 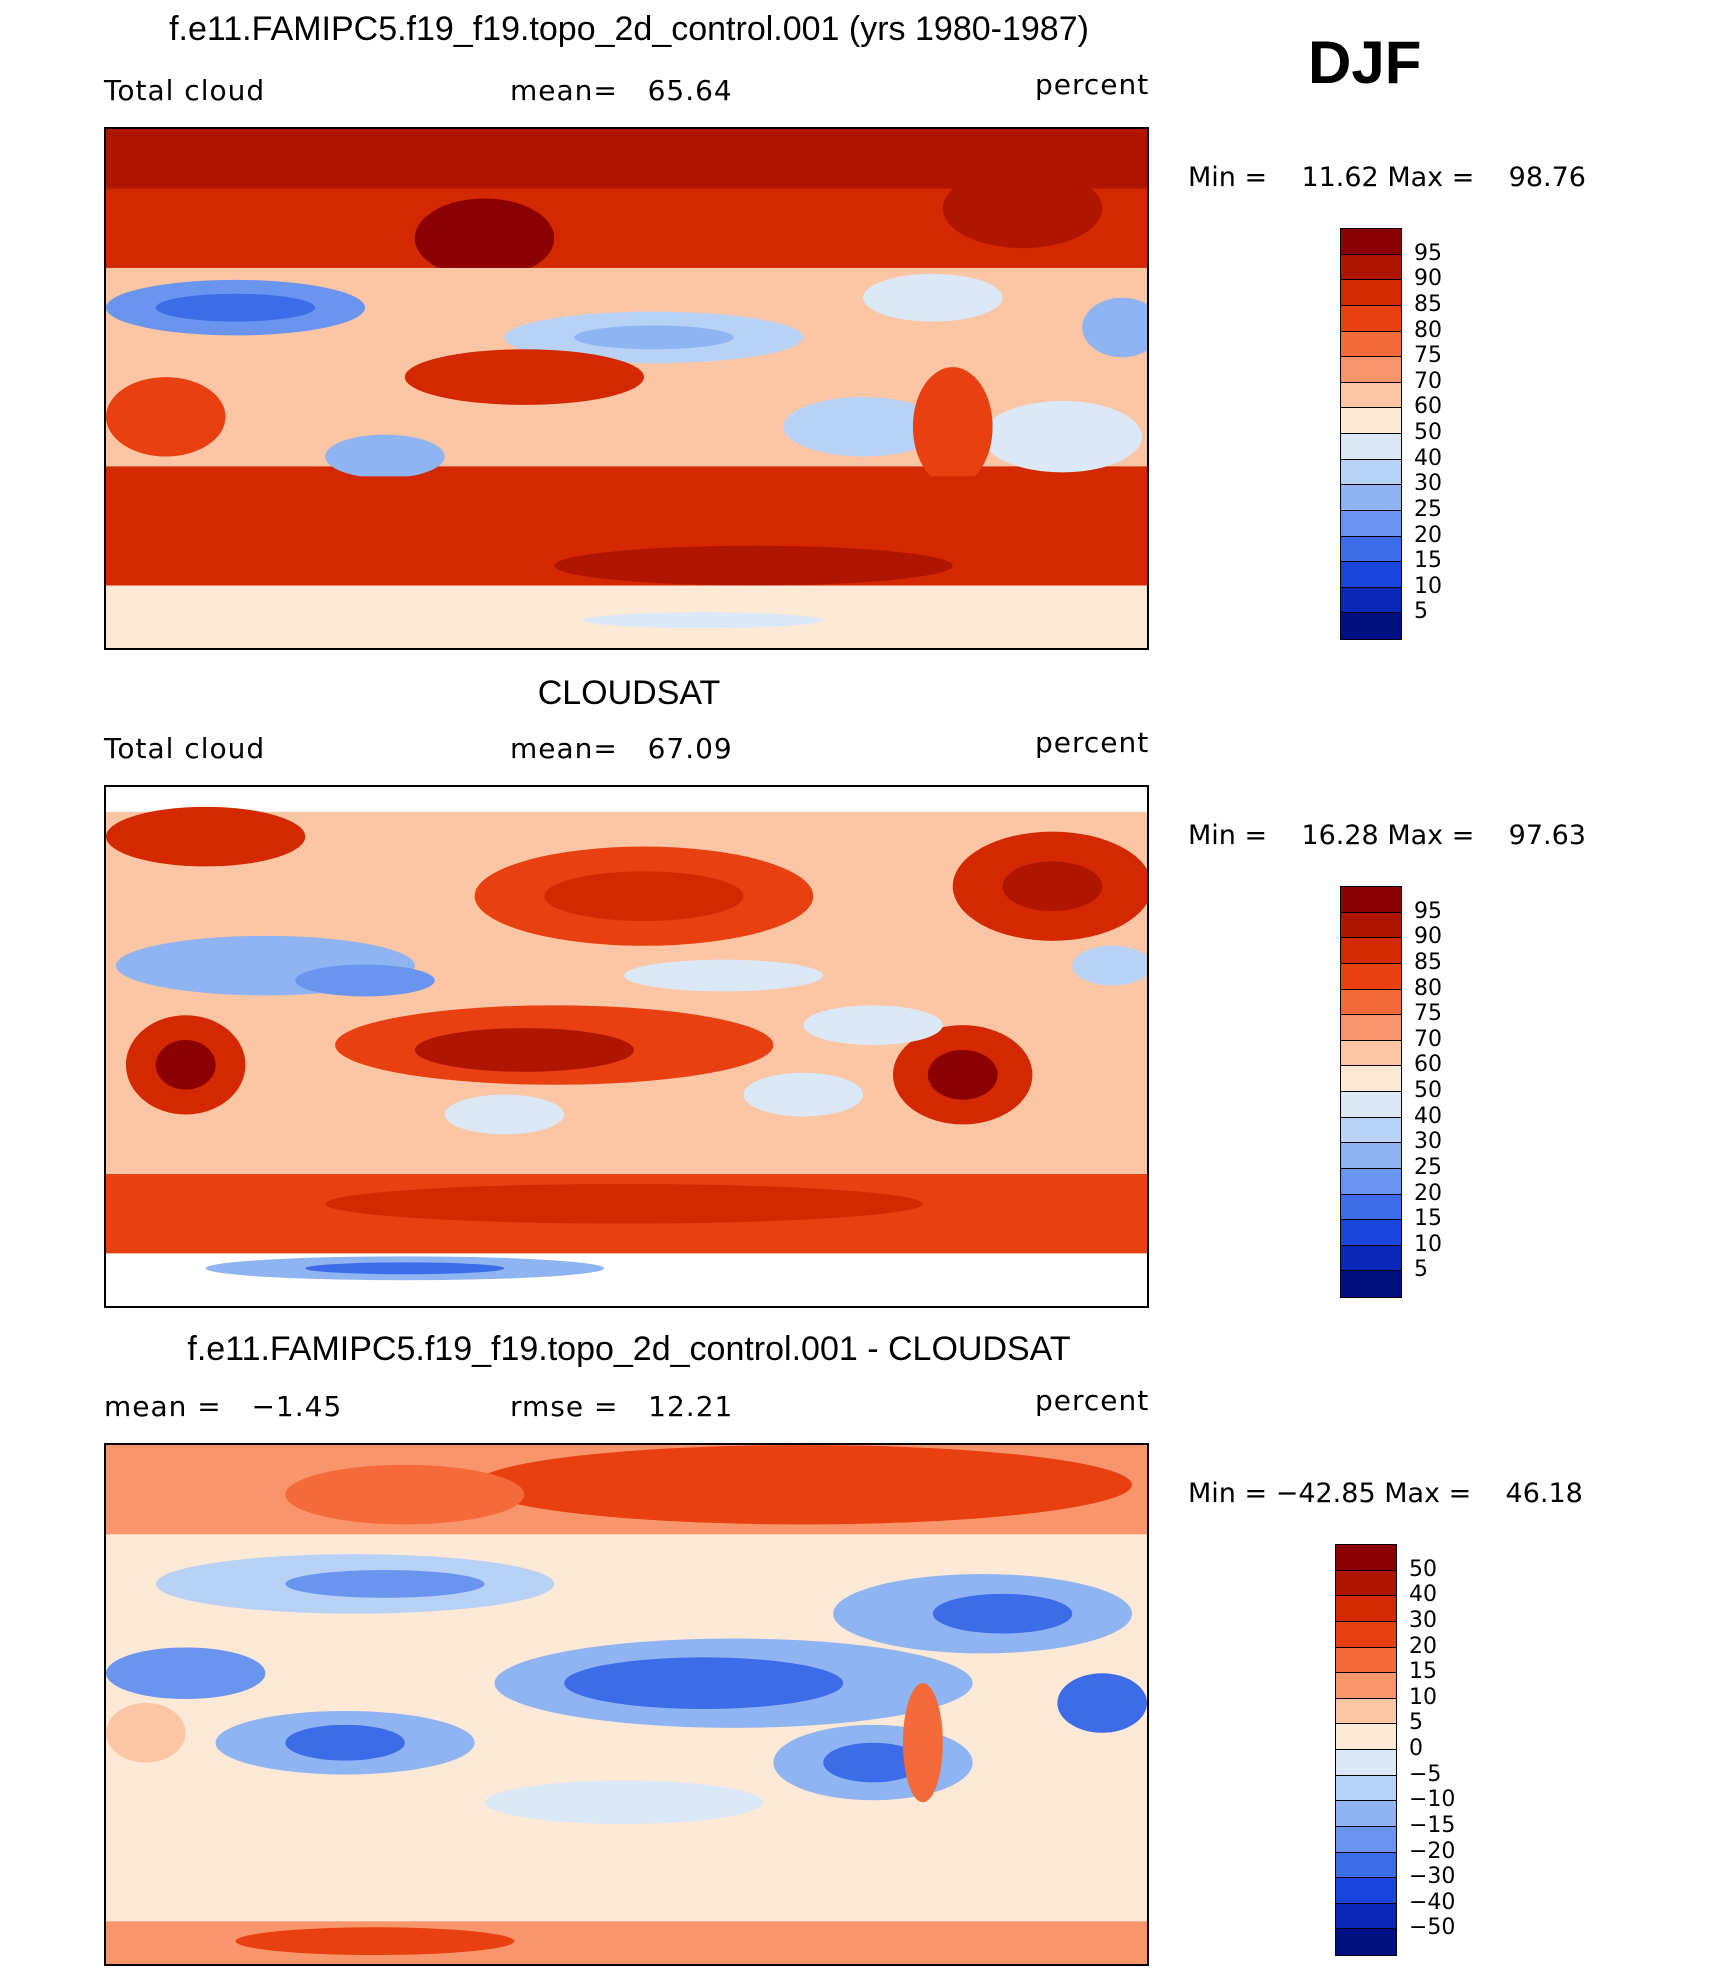 What do you see at coordinates (1432, 1877) in the screenshot?
I see `colorbar-tick-label: −30` at bounding box center [1432, 1877].